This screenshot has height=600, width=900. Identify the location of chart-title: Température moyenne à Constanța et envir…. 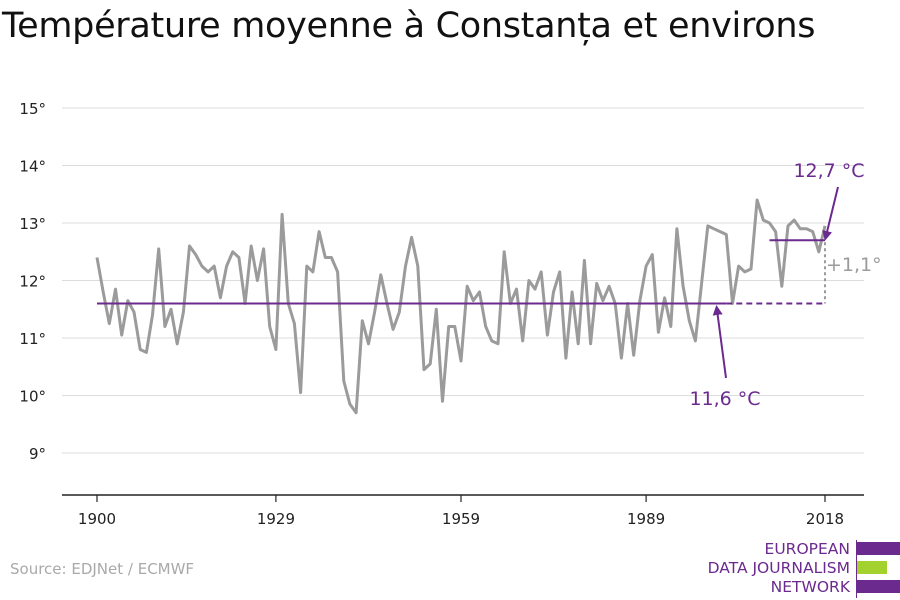
(409, 26).